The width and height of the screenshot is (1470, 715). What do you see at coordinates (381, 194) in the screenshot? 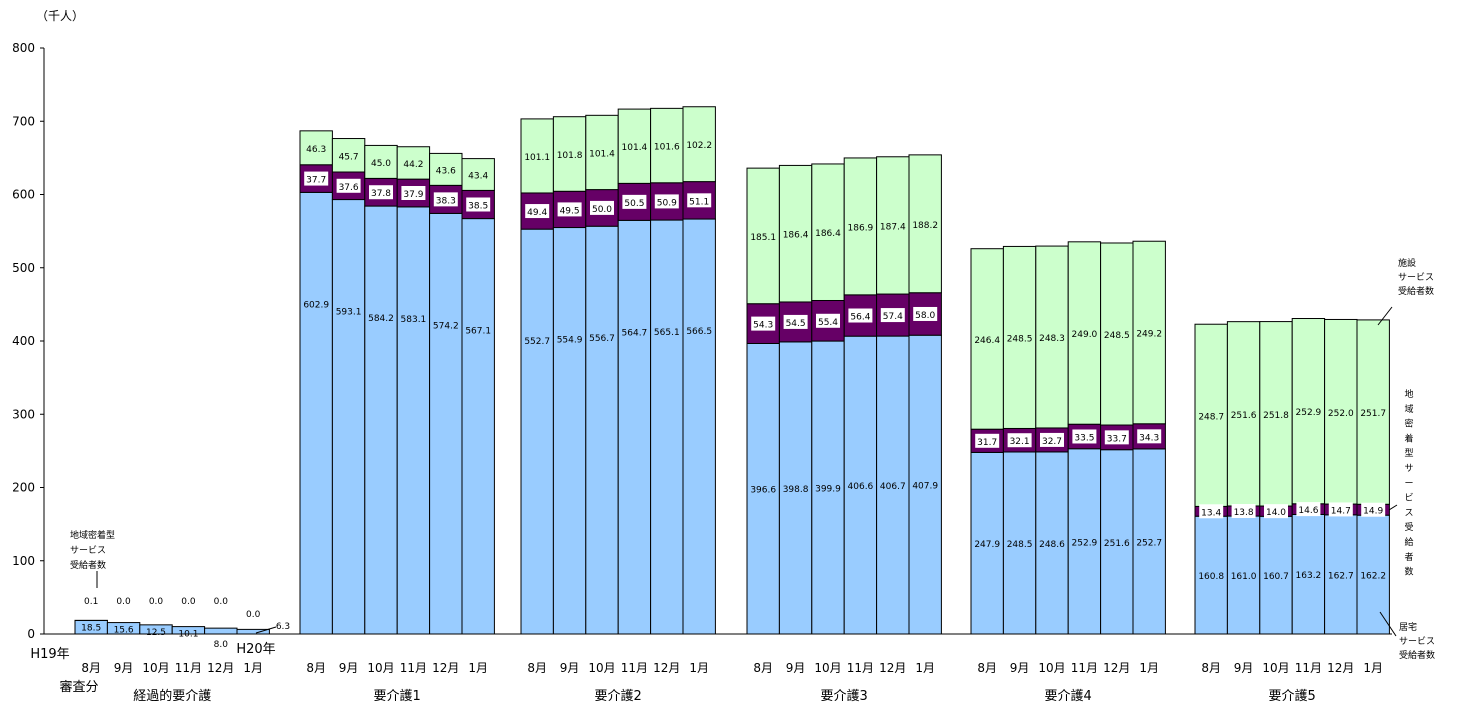
I see `community-value-label: 37.8` at bounding box center [381, 194].